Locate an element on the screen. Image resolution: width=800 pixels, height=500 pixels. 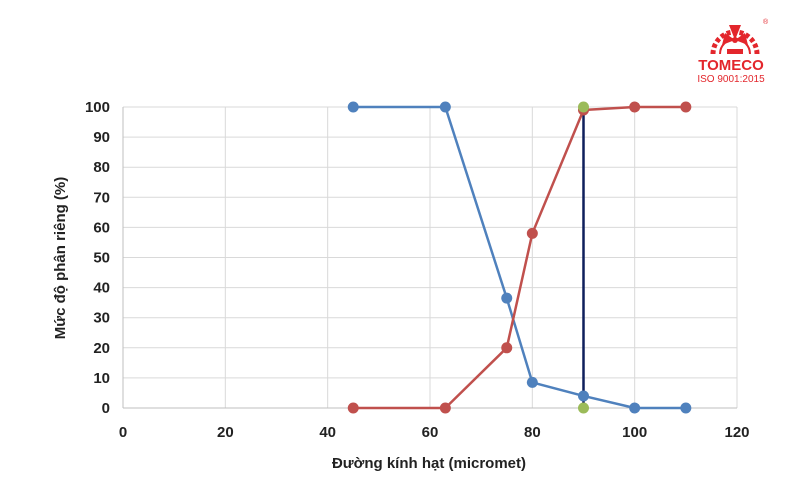
y-tick-label: 80 is located at coordinates (101, 167).